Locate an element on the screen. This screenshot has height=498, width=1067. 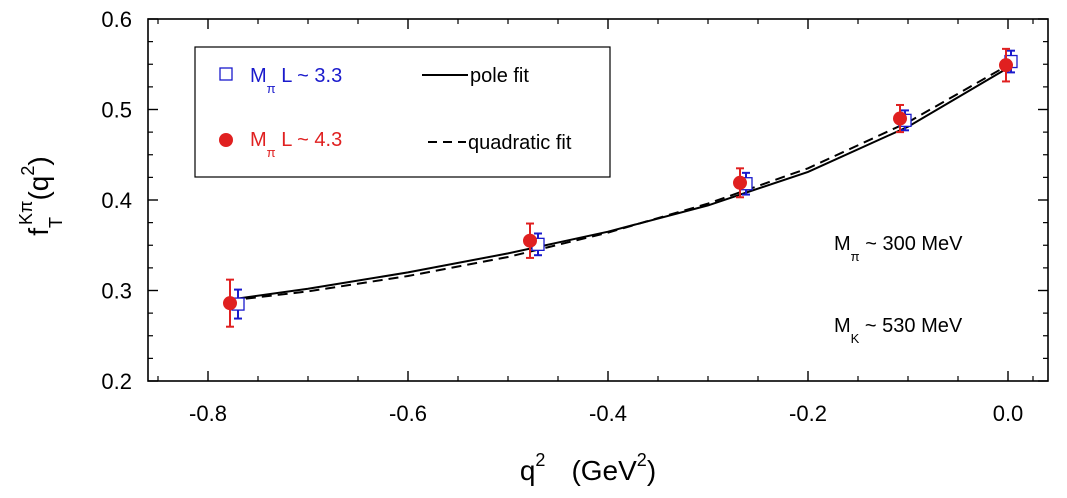
x-tick-label: 0.0 is located at coordinates (1008, 413).